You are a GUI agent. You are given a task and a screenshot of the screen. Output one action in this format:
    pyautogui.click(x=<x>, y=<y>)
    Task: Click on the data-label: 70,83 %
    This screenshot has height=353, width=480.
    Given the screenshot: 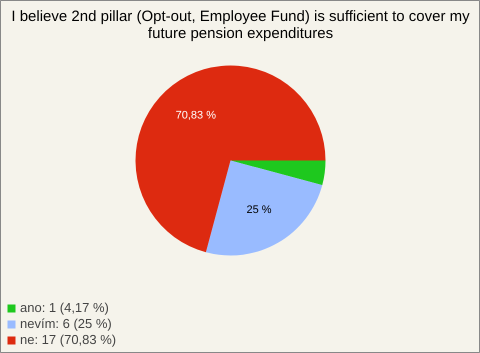 What is the action you would take?
    pyautogui.click(x=196, y=115)
    